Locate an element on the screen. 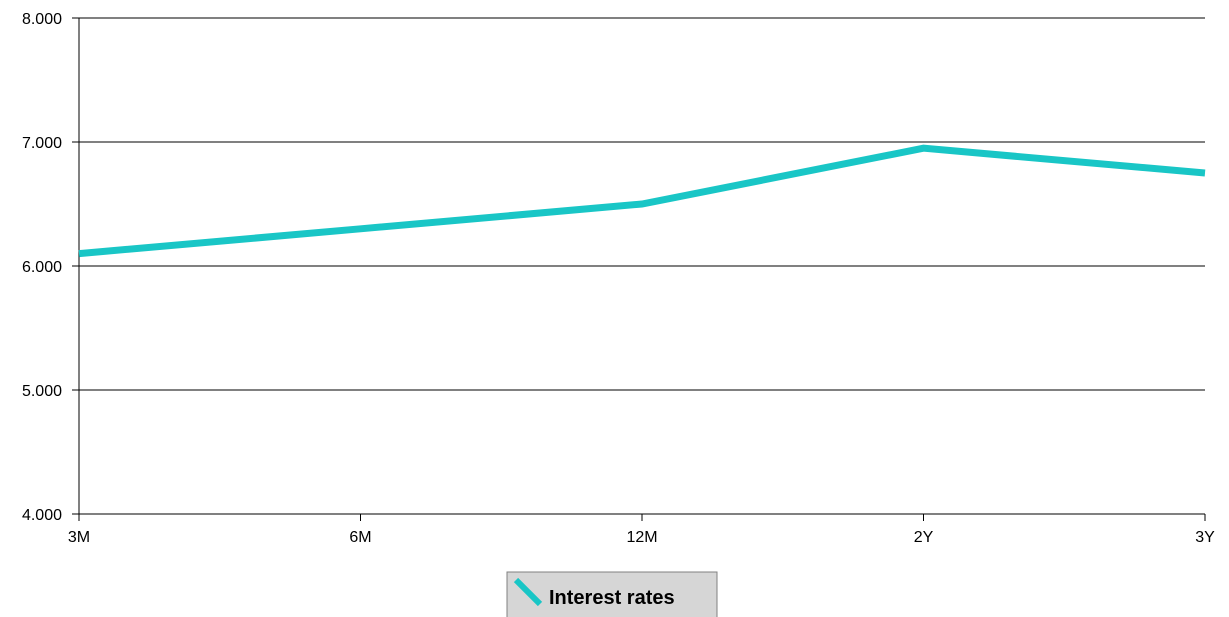 The height and width of the screenshot is (617, 1229). x-tick-label: 3Y is located at coordinates (1205, 537).